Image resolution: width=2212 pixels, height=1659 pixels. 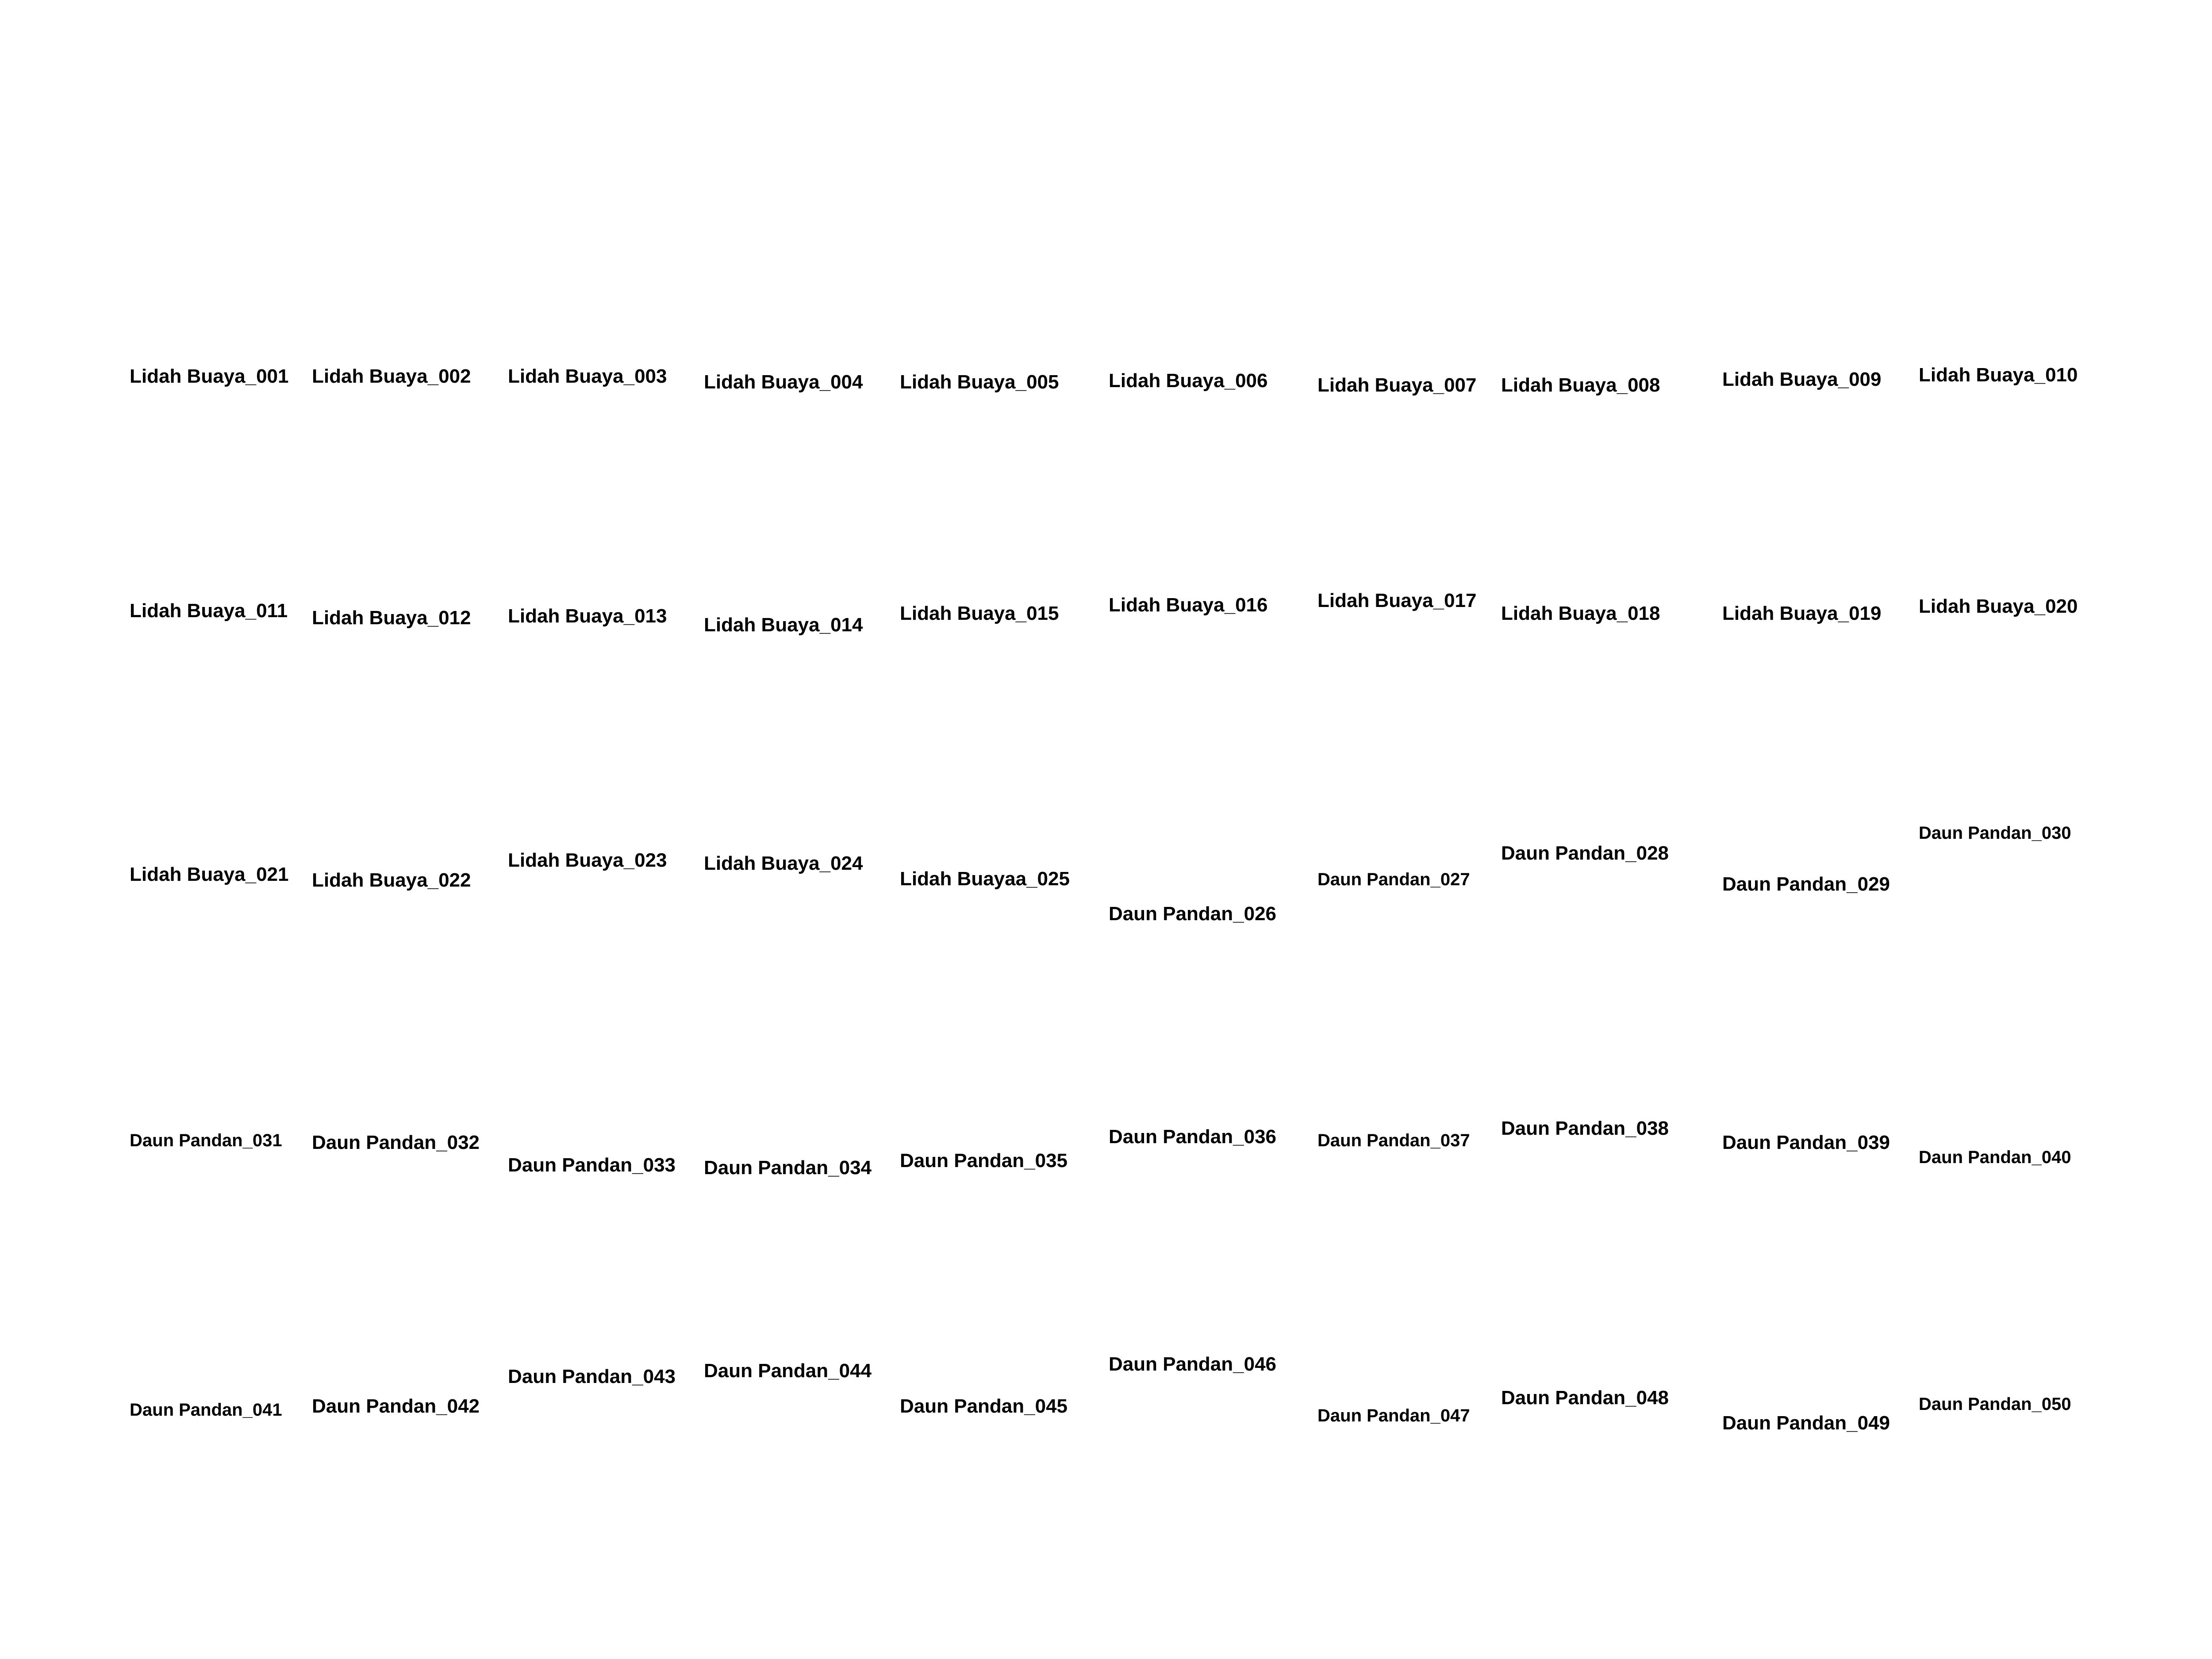 I want to click on specimen-label-032: Daun Pandan_032, so click(x=396, y=1142).